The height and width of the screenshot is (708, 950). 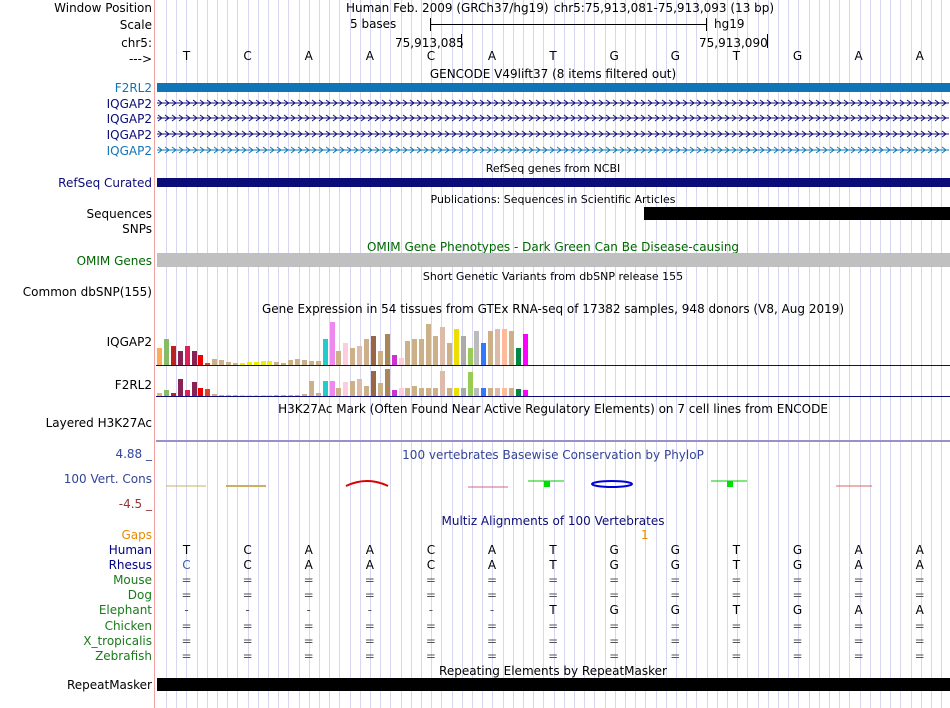 I want to click on species-label: Chicken, so click(x=128, y=625).